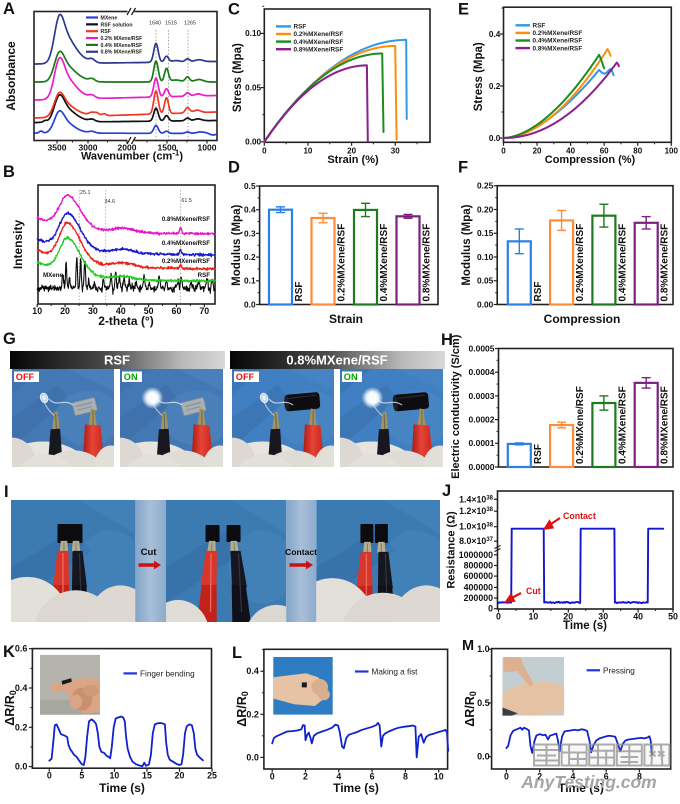 The width and height of the screenshot is (680, 804). I want to click on svg-text: 0.0004, so click(482, 372).